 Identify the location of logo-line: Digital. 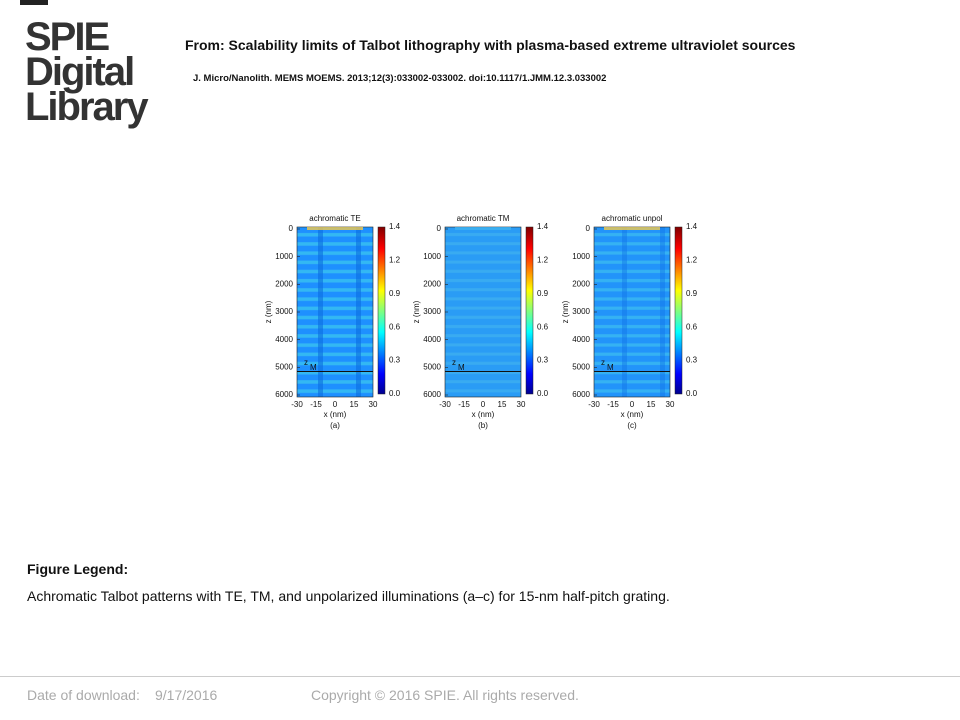
(80, 72).